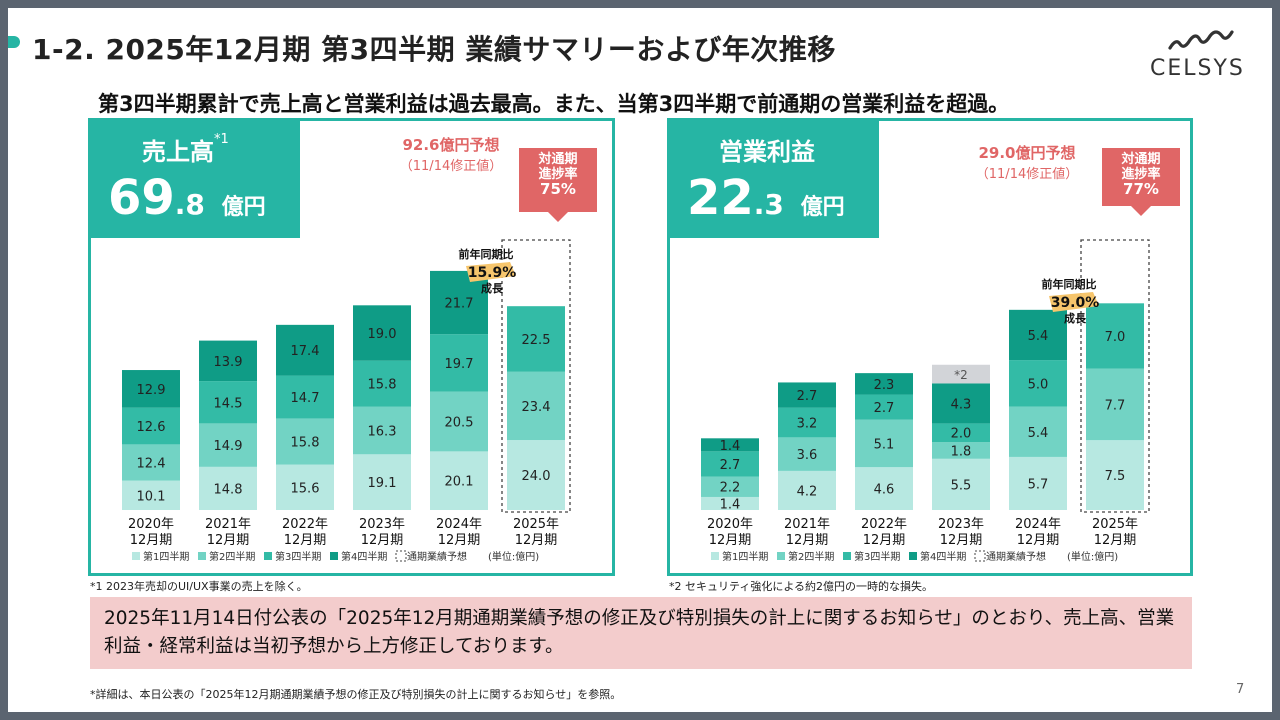 Image resolution: width=1280 pixels, height=720 pixels. What do you see at coordinates (1141, 159) in the screenshot?
I see `profit-progress-line1: 対通期` at bounding box center [1141, 159].